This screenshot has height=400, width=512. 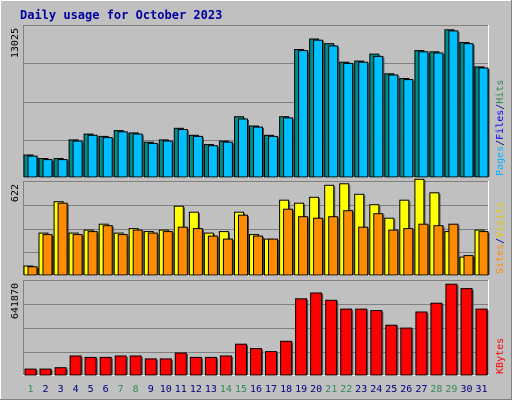 I want to click on legend-entry: Hits, so click(x=500, y=92).